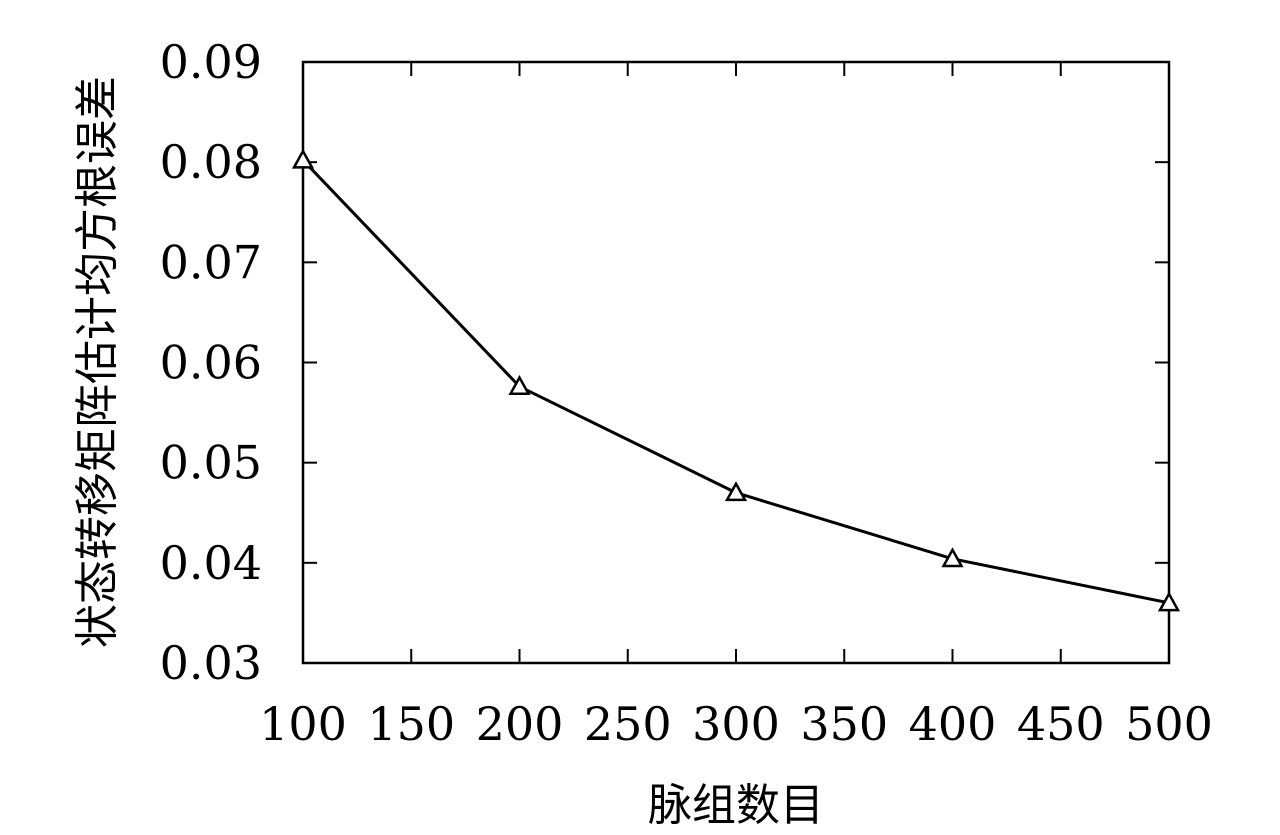  I want to click on x-tick-label: 450, so click(1061, 724).